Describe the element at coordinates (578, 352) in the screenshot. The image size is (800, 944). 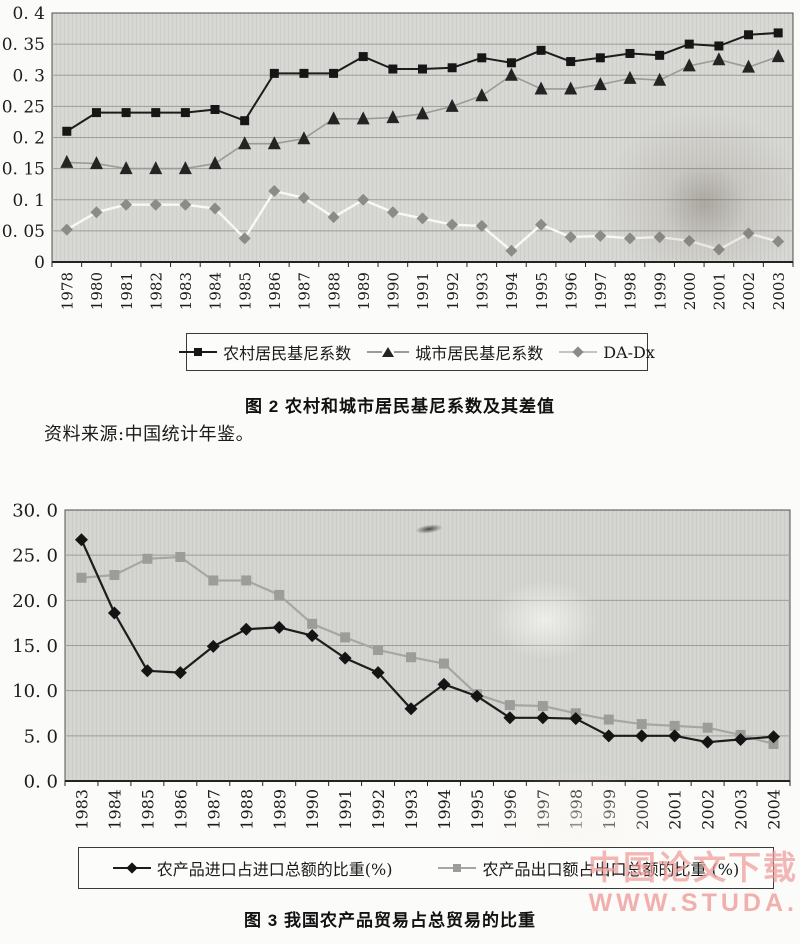
I see `diamond-marker-icon` at that location.